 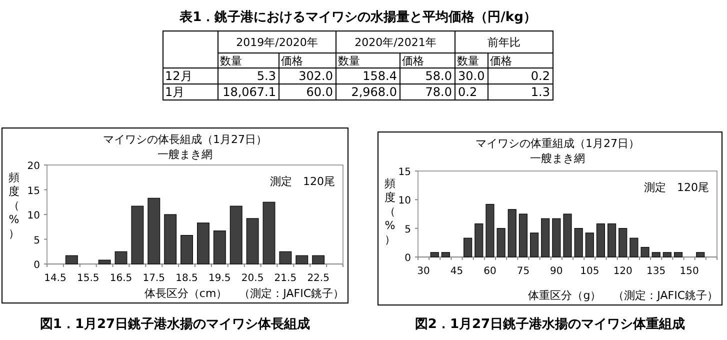 What do you see at coordinates (656, 271) in the screenshot?
I see `x-tick-label: 135` at bounding box center [656, 271].